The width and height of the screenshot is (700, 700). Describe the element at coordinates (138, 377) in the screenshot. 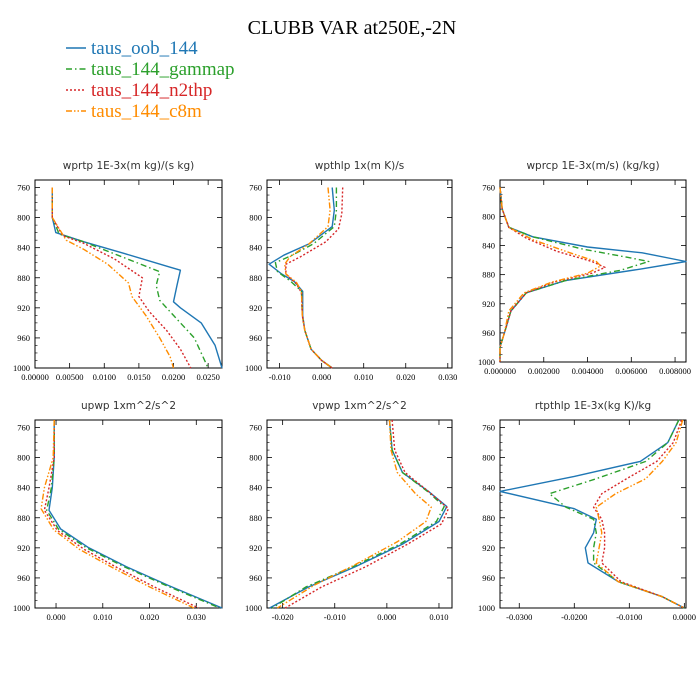

I see `x-tick-label: 0.0150` at that location.